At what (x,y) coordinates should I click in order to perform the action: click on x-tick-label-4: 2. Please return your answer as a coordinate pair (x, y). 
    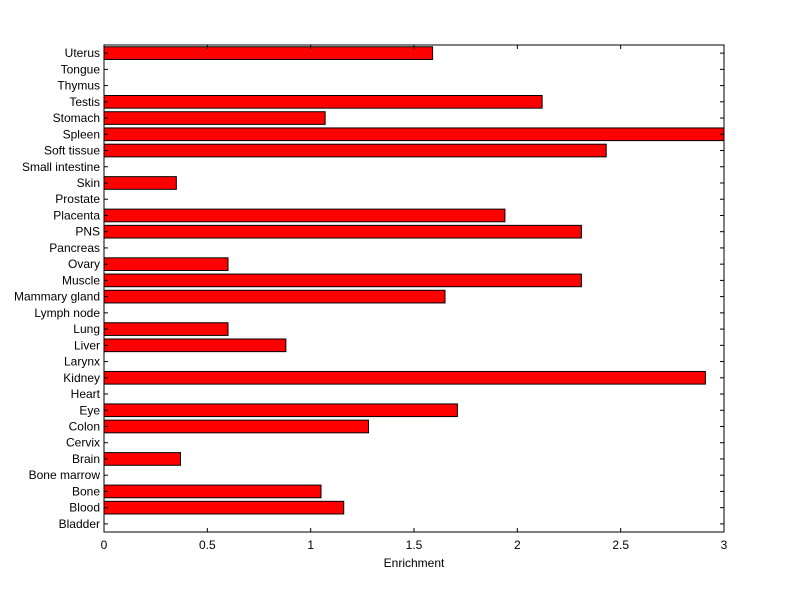
    Looking at the image, I should click on (517, 545).